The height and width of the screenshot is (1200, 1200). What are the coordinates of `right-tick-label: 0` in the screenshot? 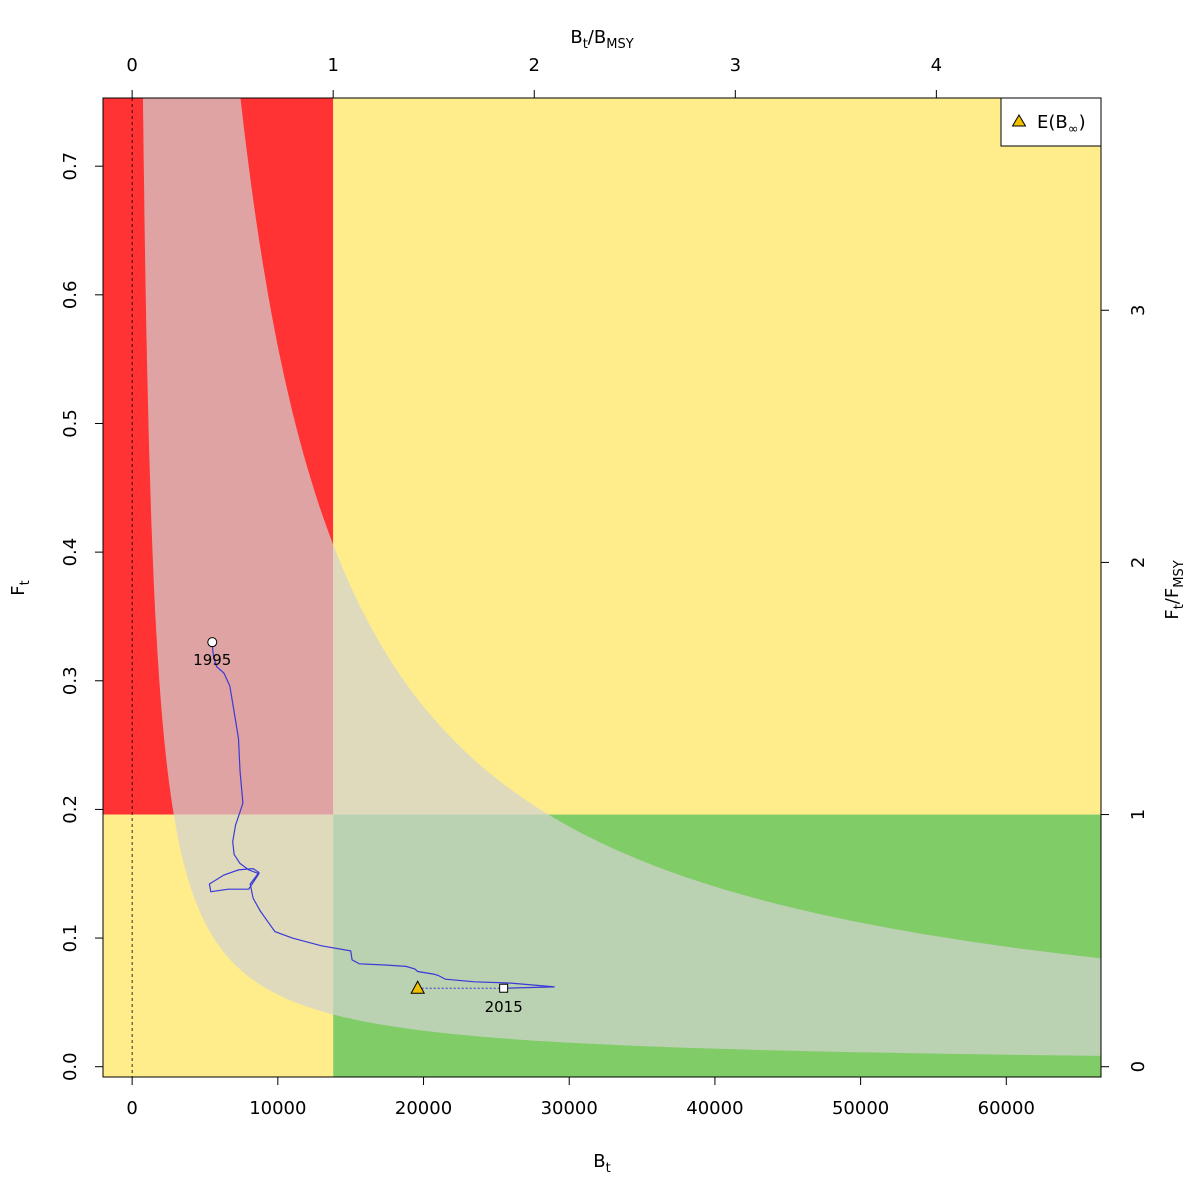 It's located at (1138, 1066).